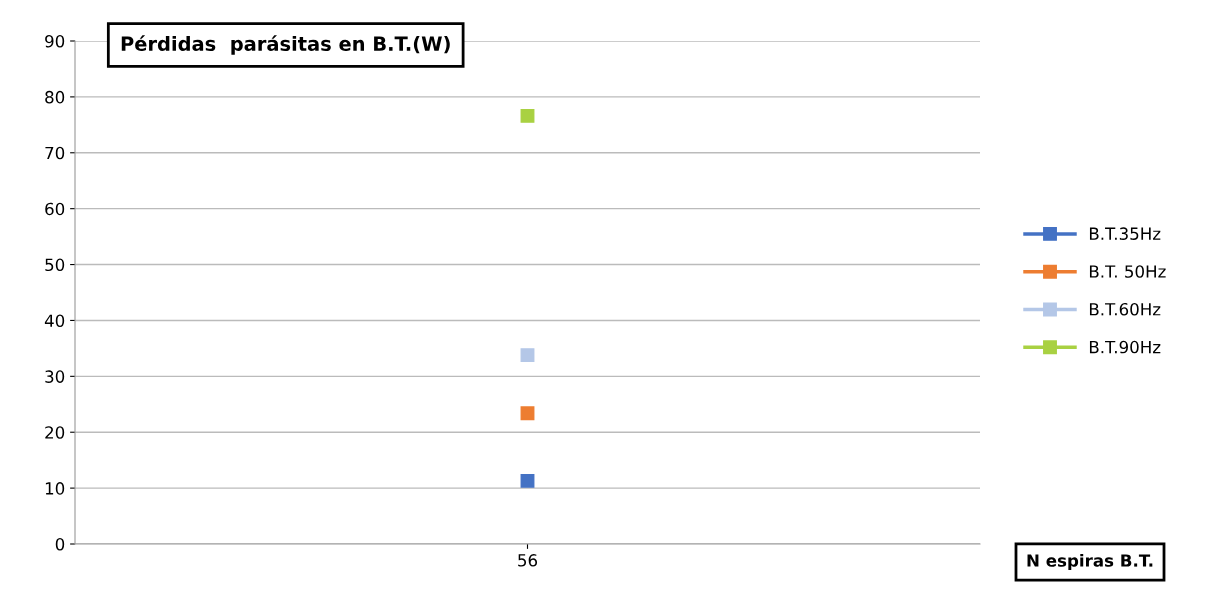 This screenshot has width=1223, height=608. What do you see at coordinates (1125, 347) in the screenshot?
I see `legend-label: B.T.90Hz` at bounding box center [1125, 347].